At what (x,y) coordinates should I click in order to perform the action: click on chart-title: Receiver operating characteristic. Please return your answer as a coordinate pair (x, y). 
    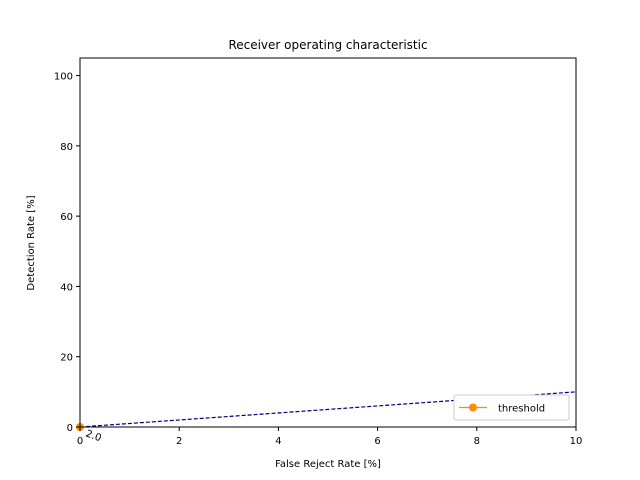
    Looking at the image, I should click on (327, 45).